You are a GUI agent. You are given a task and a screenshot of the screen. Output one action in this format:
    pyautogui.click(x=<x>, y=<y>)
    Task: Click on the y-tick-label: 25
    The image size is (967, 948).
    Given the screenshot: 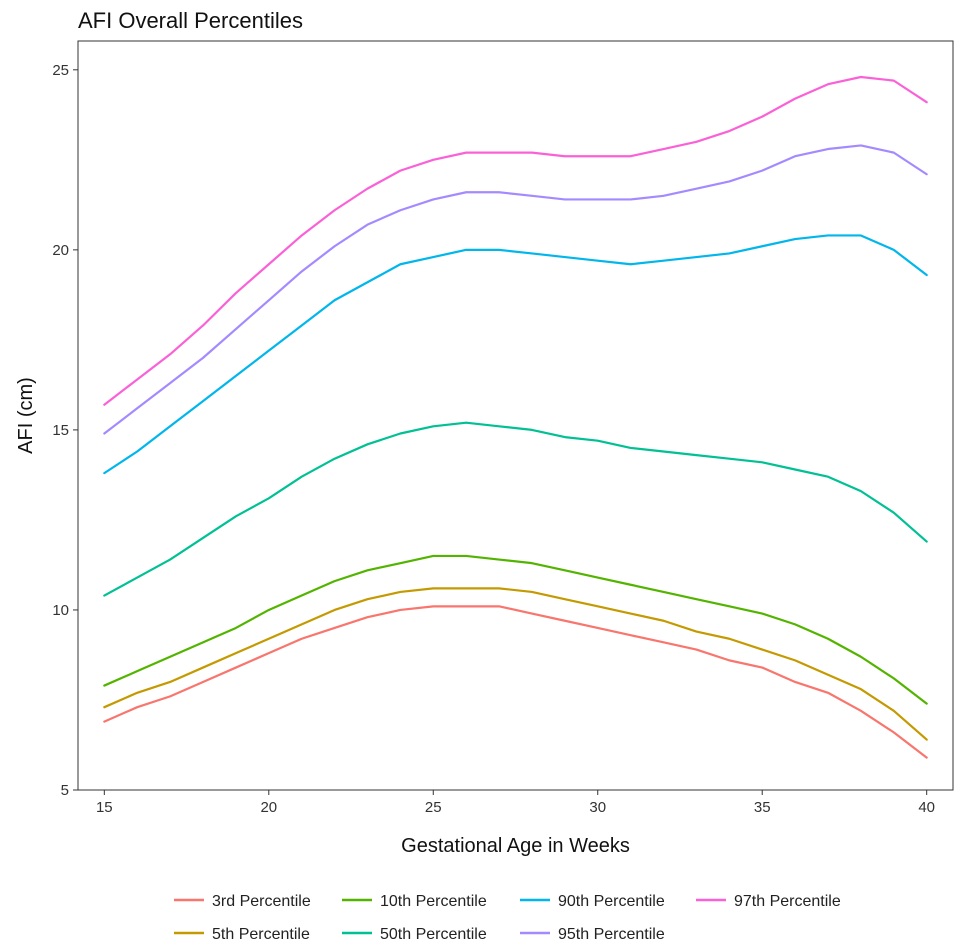 What is the action you would take?
    pyautogui.click(x=60, y=70)
    